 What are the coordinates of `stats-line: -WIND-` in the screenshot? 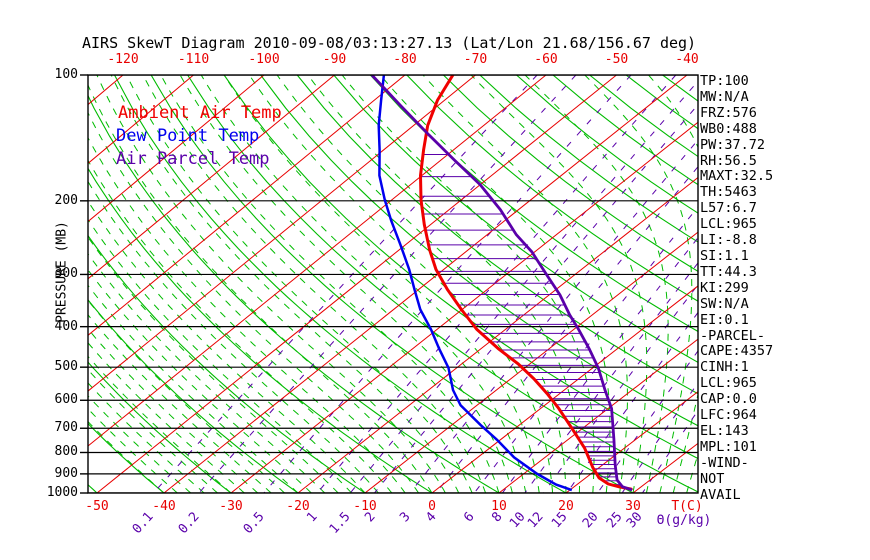 It's located at (724, 462).